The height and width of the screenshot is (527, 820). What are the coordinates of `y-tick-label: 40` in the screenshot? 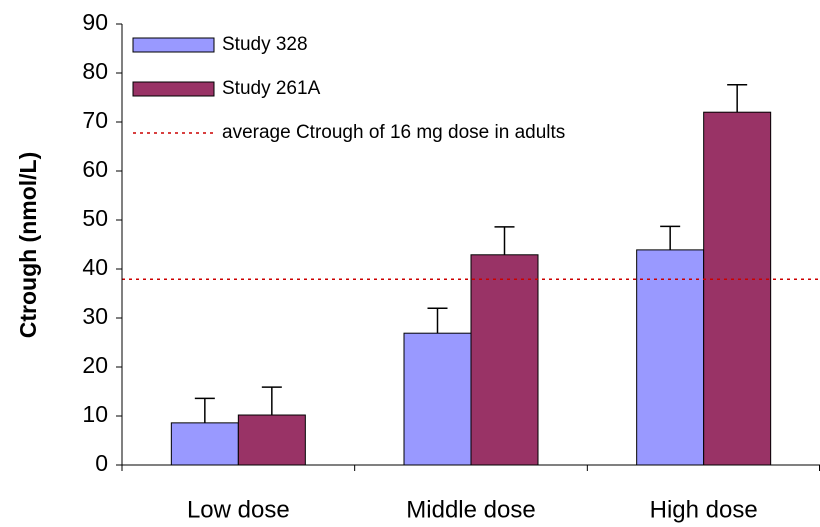 It's located at (95, 267).